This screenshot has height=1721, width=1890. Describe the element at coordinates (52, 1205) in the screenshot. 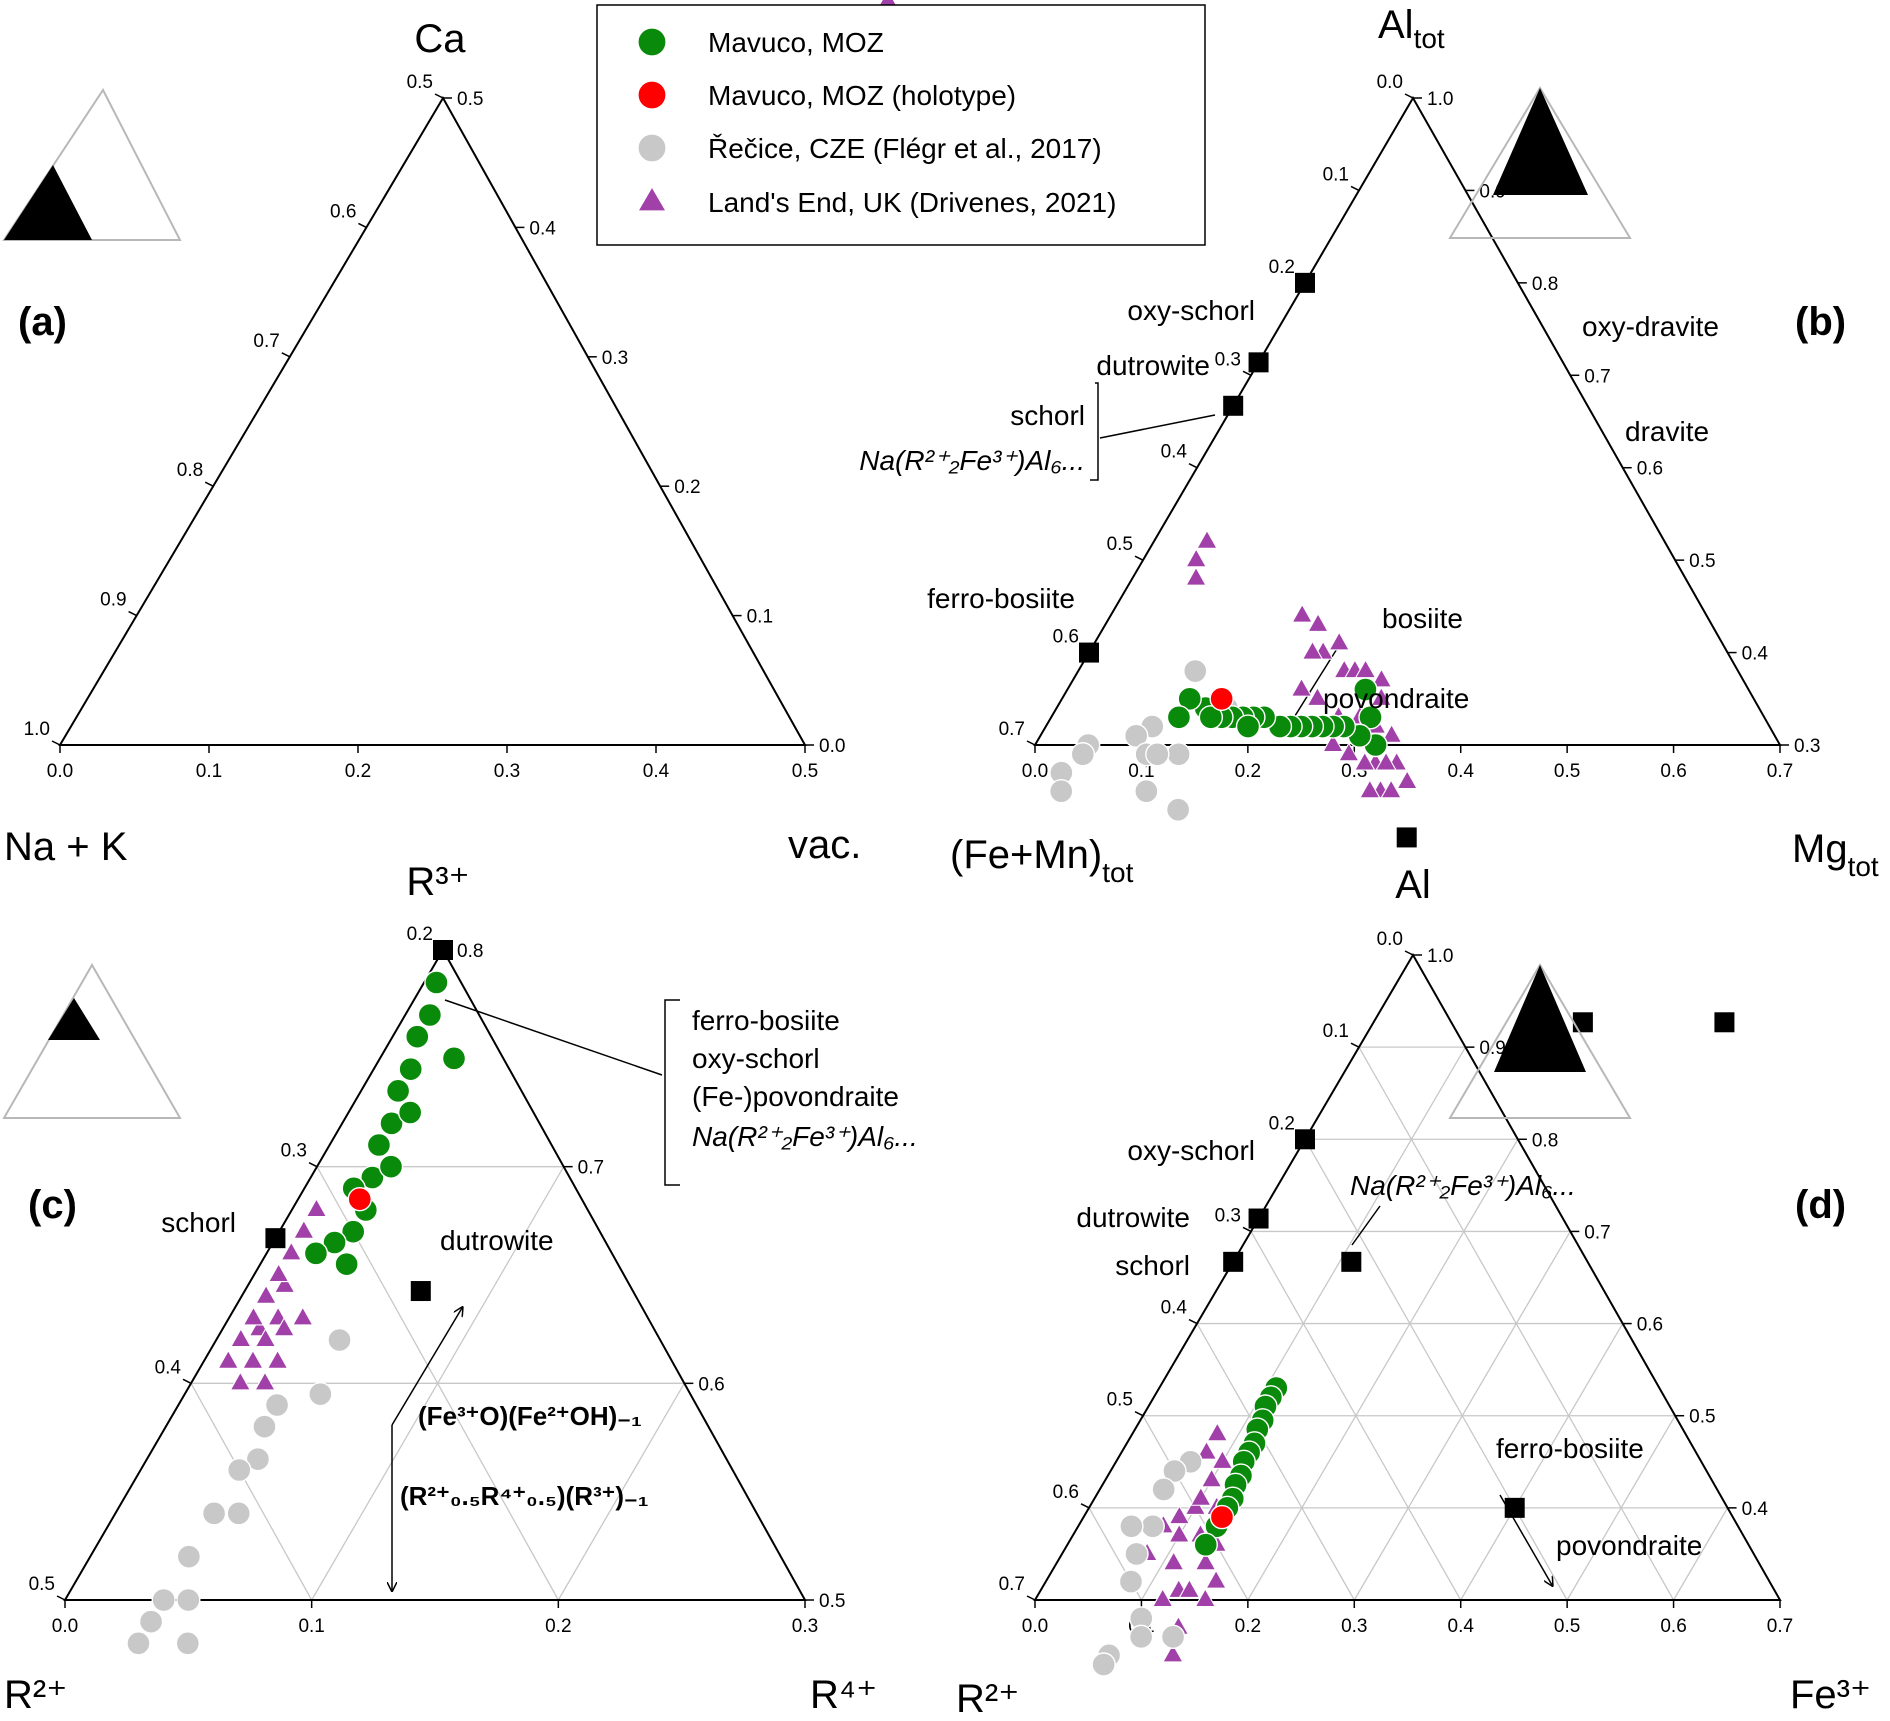

I see `panel-label-c: (c)` at that location.